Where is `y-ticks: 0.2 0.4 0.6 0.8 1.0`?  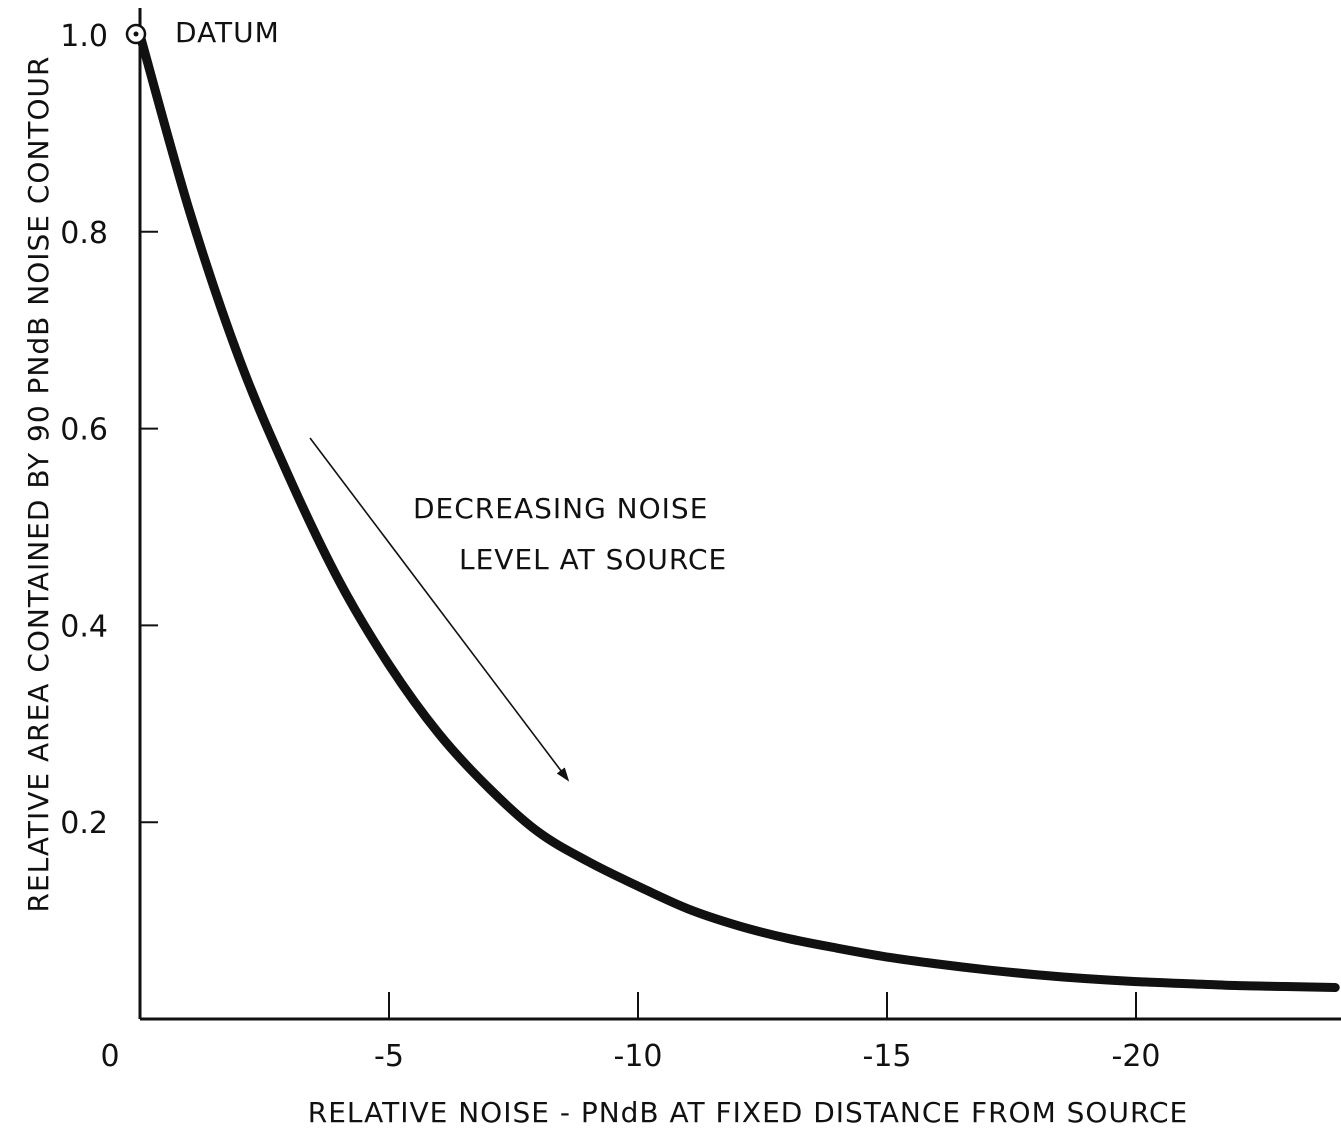 y-ticks: 0.2 0.4 0.6 0.8 1.0 is located at coordinates (109, 430).